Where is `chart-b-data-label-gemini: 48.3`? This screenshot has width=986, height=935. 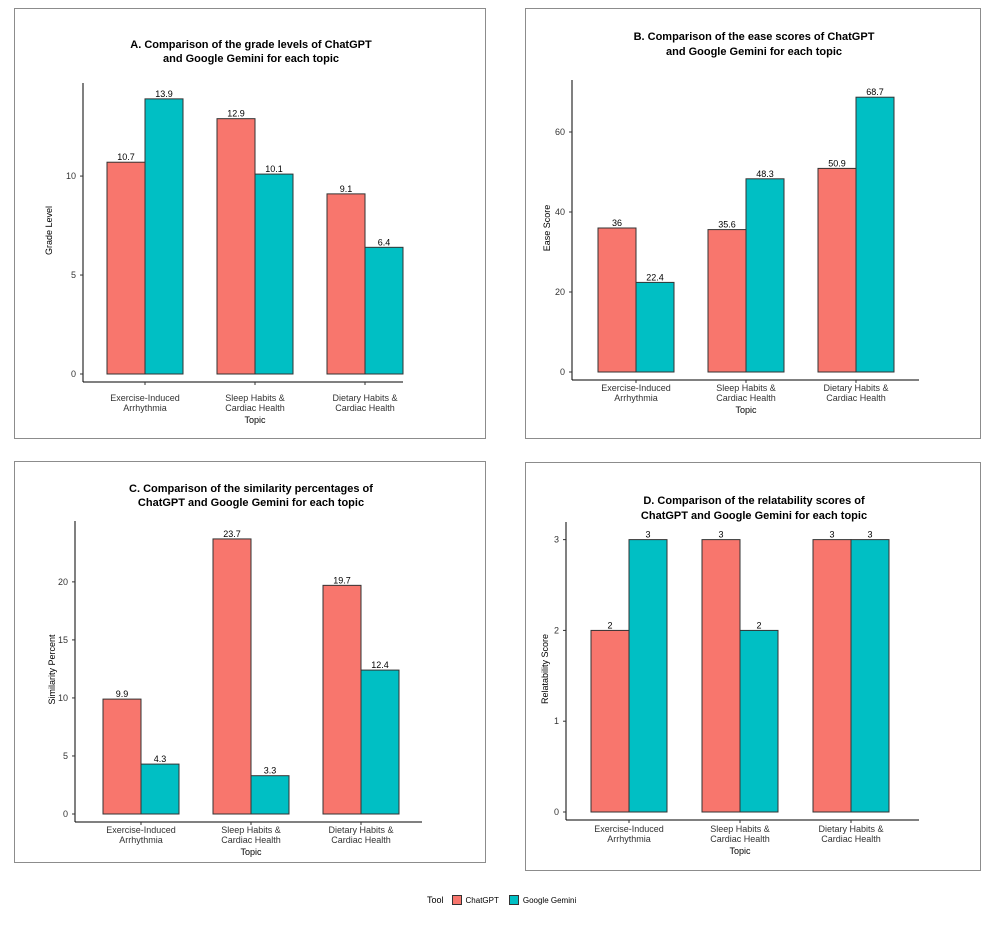 chart-b-data-label-gemini: 48.3 is located at coordinates (765, 174).